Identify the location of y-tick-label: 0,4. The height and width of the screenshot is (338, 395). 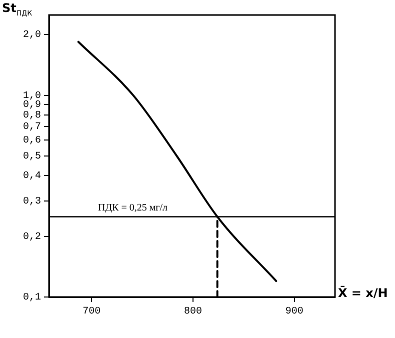
(31, 176).